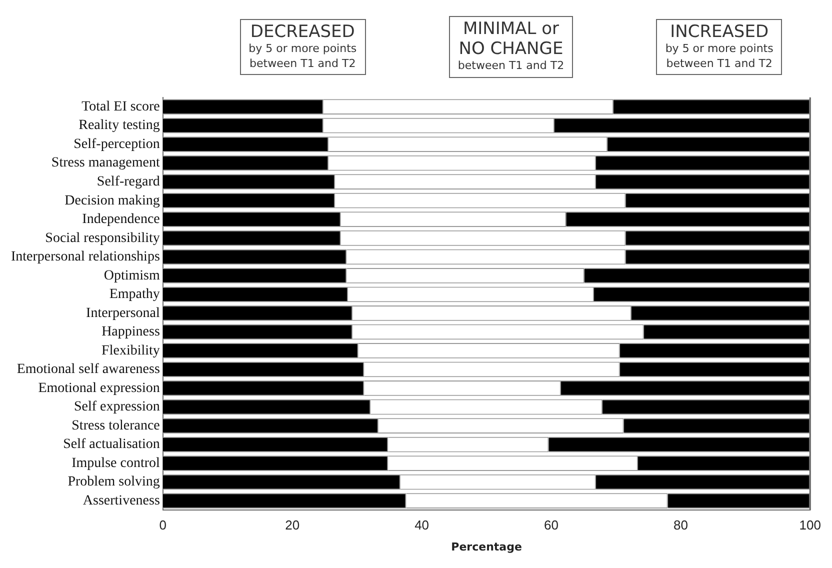  What do you see at coordinates (131, 332) in the screenshot?
I see `y-tick-label: Happiness` at bounding box center [131, 332].